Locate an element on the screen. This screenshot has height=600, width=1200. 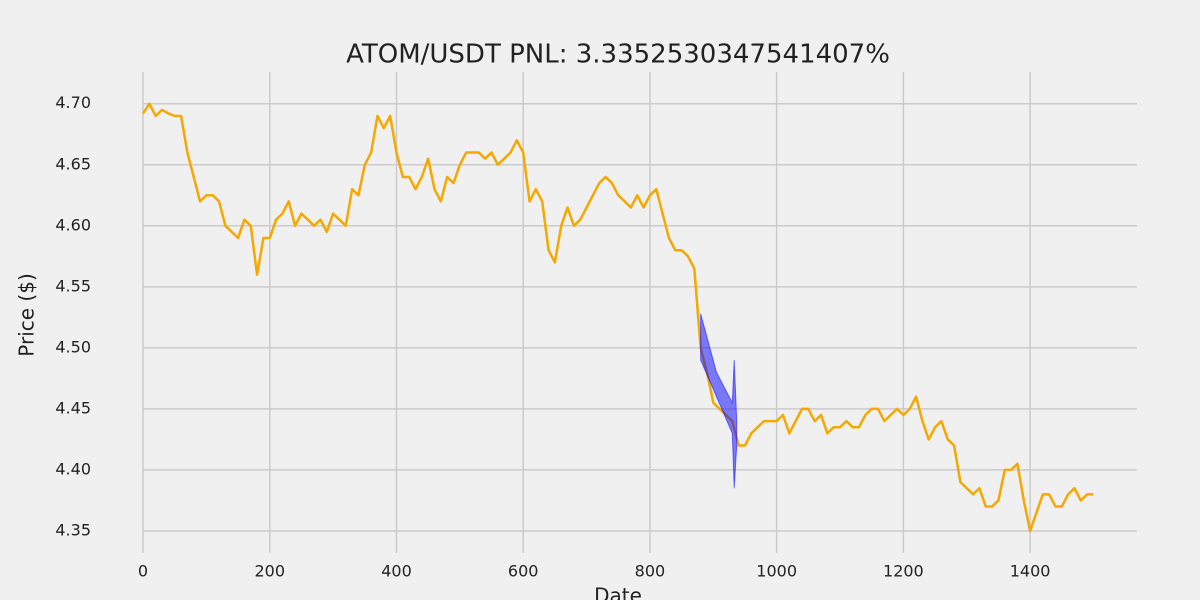
chart-title: ATOM/USDT PNL: 3.3352530347541407% is located at coordinates (618, 55).